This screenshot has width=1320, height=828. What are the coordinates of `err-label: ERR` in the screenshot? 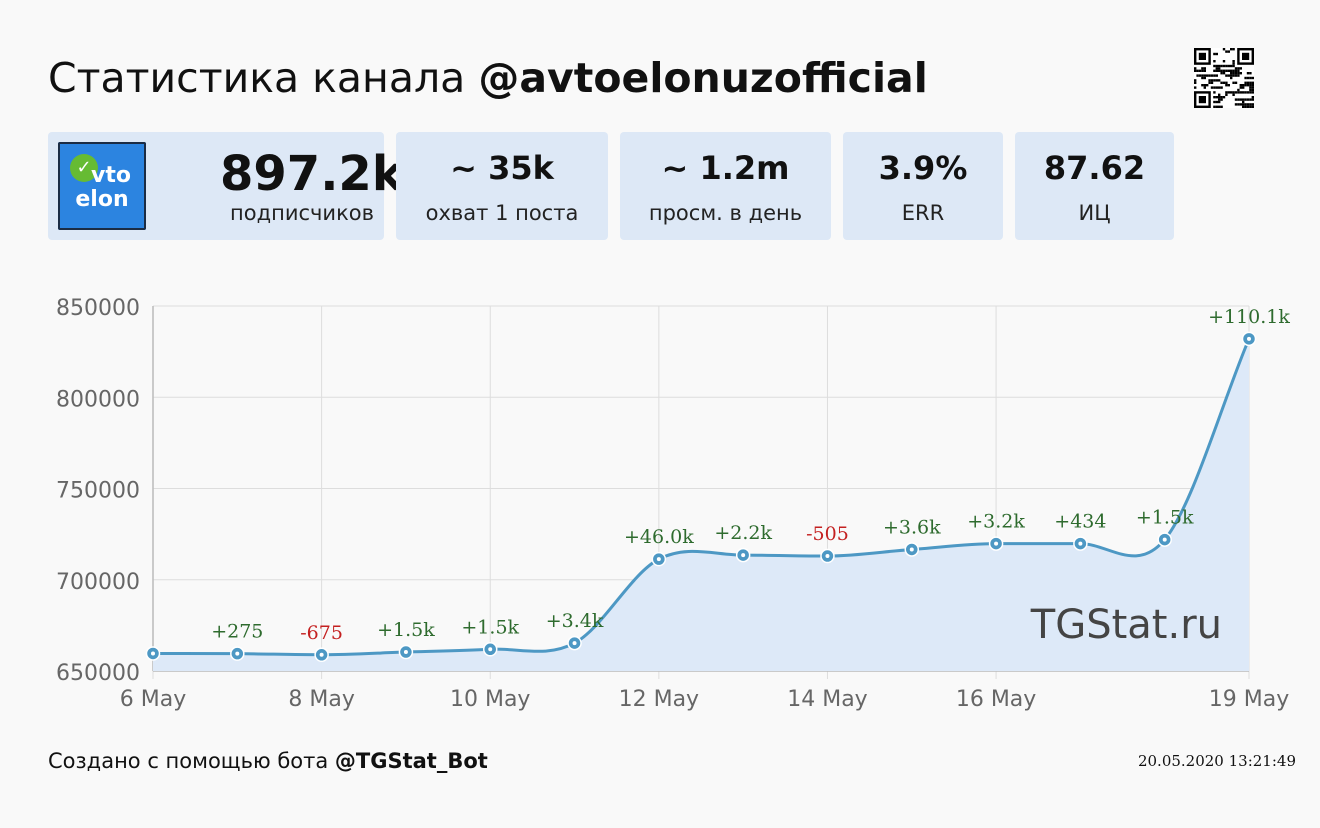 It's located at (923, 213).